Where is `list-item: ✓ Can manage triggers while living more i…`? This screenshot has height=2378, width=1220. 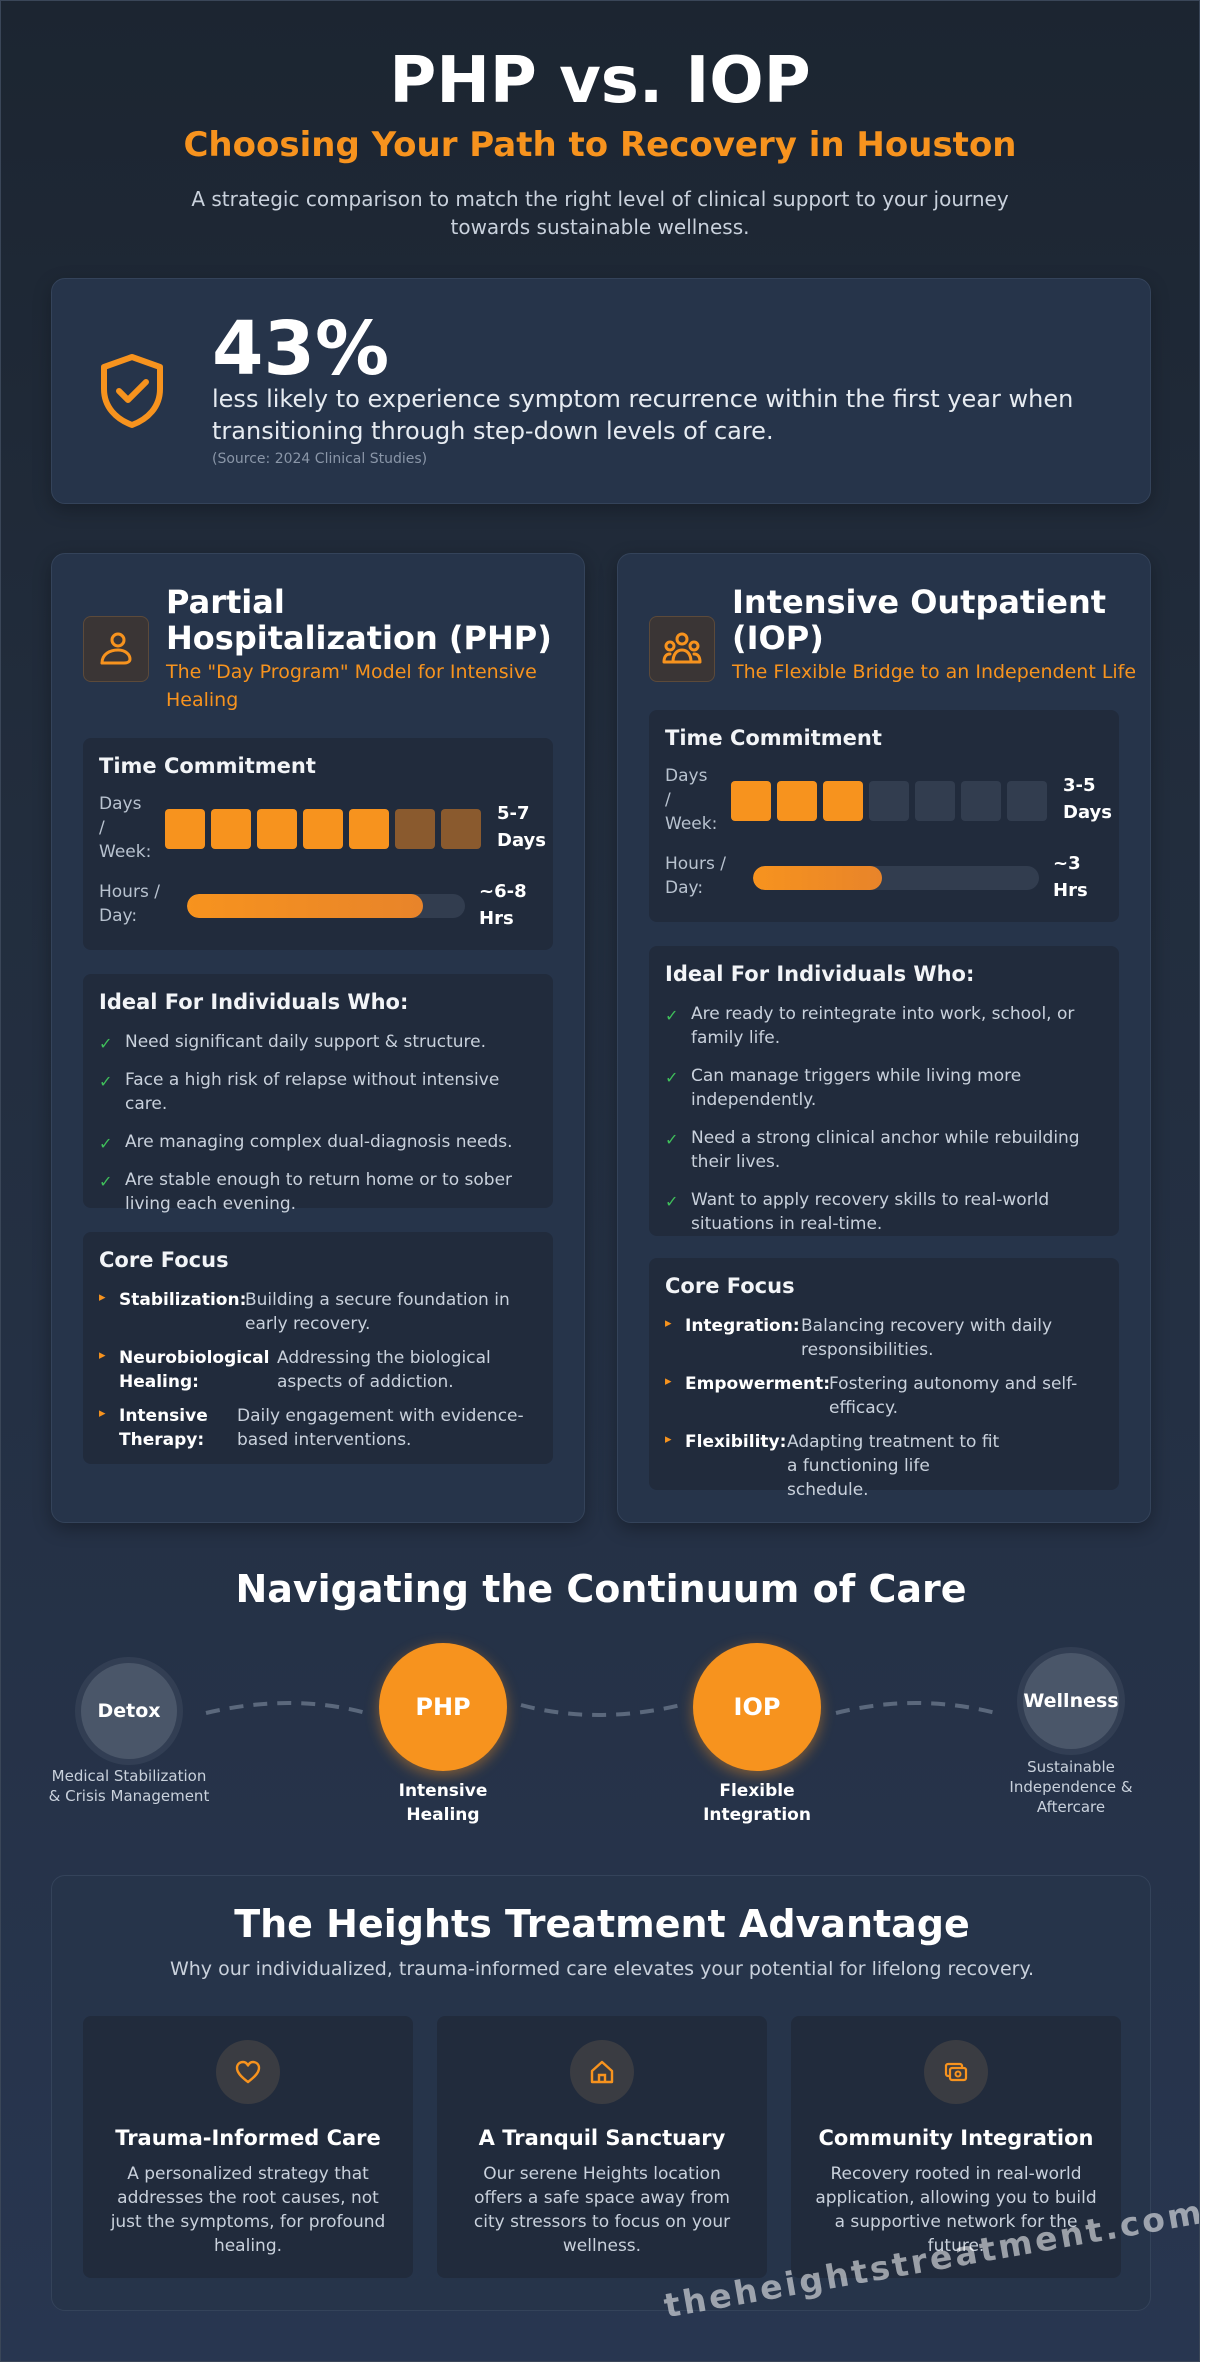 list-item: ✓ Can manage triggers while living more i… is located at coordinates (843, 1088).